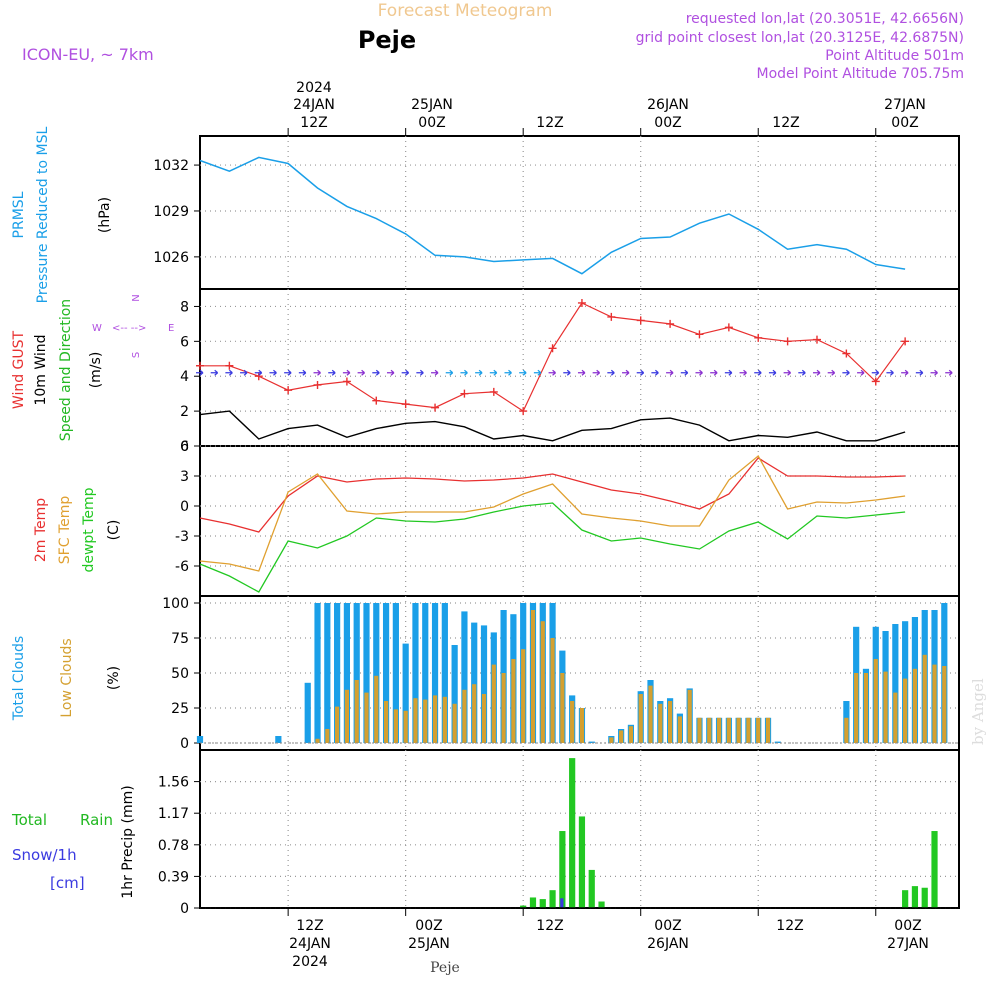 The width and height of the screenshot is (1000, 1000). What do you see at coordinates (66, 370) in the screenshot?
I see `wind-label: Speed and Direction` at bounding box center [66, 370].